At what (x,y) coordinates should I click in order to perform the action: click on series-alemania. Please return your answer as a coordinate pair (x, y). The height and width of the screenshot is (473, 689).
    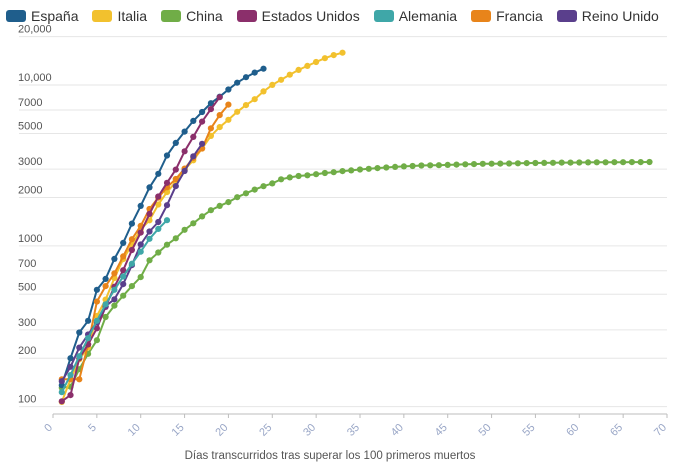
    Looking at the image, I should click on (114, 306).